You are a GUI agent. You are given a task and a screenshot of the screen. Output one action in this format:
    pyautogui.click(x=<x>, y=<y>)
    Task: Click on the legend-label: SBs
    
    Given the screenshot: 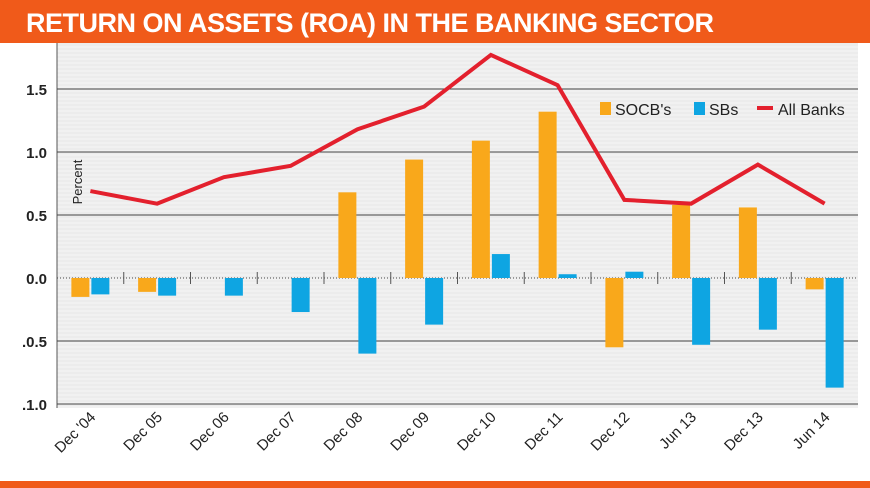 What is the action you would take?
    pyautogui.click(x=723, y=110)
    